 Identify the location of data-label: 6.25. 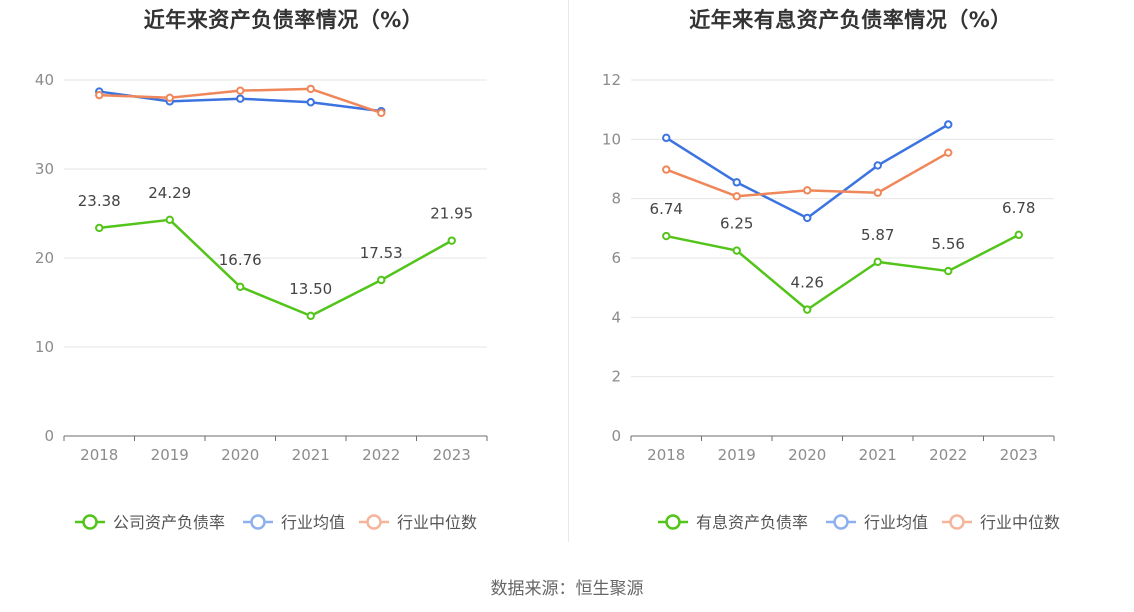
(736, 224).